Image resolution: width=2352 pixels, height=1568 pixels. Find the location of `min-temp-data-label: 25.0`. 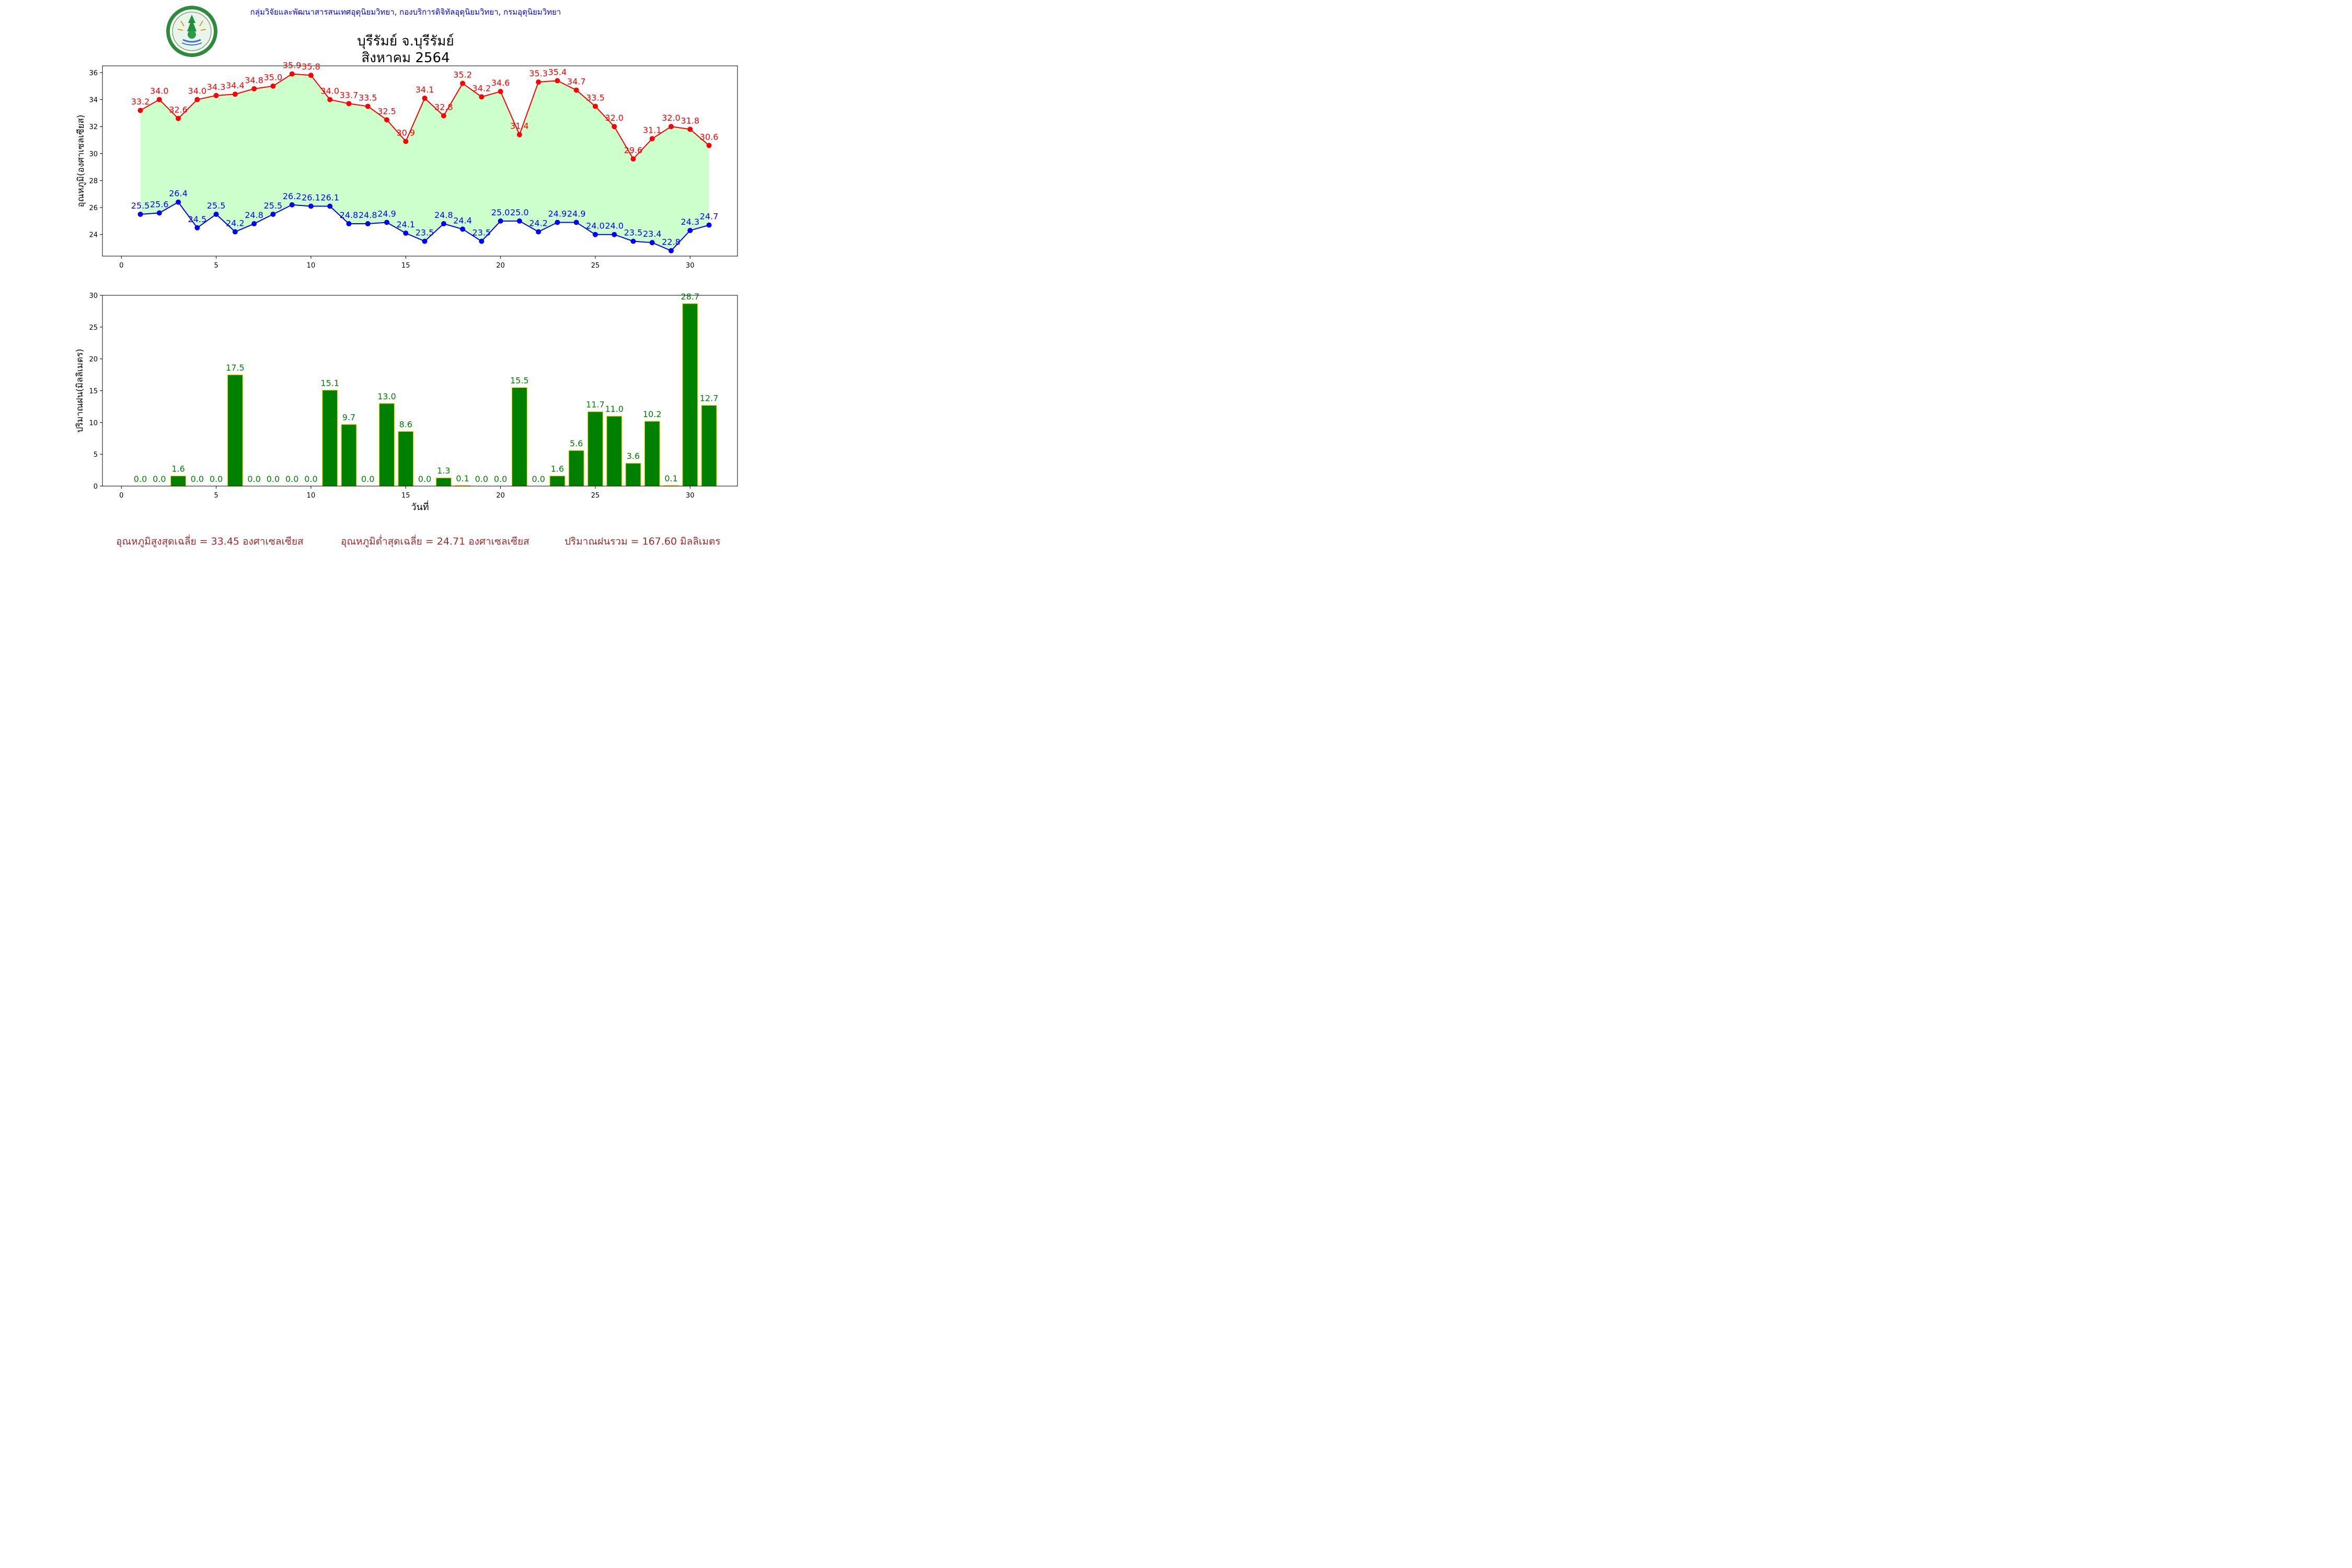

min-temp-data-label: 25.0 is located at coordinates (519, 212).